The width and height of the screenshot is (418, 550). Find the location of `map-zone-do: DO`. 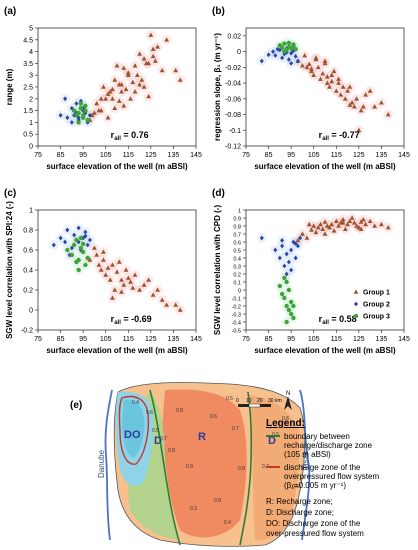

map-zone-do: DO is located at coordinates (132, 435).